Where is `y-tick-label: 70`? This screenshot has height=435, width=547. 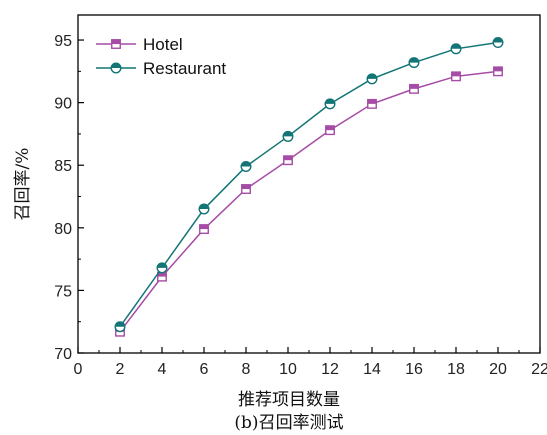 y-tick-label: 70 is located at coordinates (63, 354).